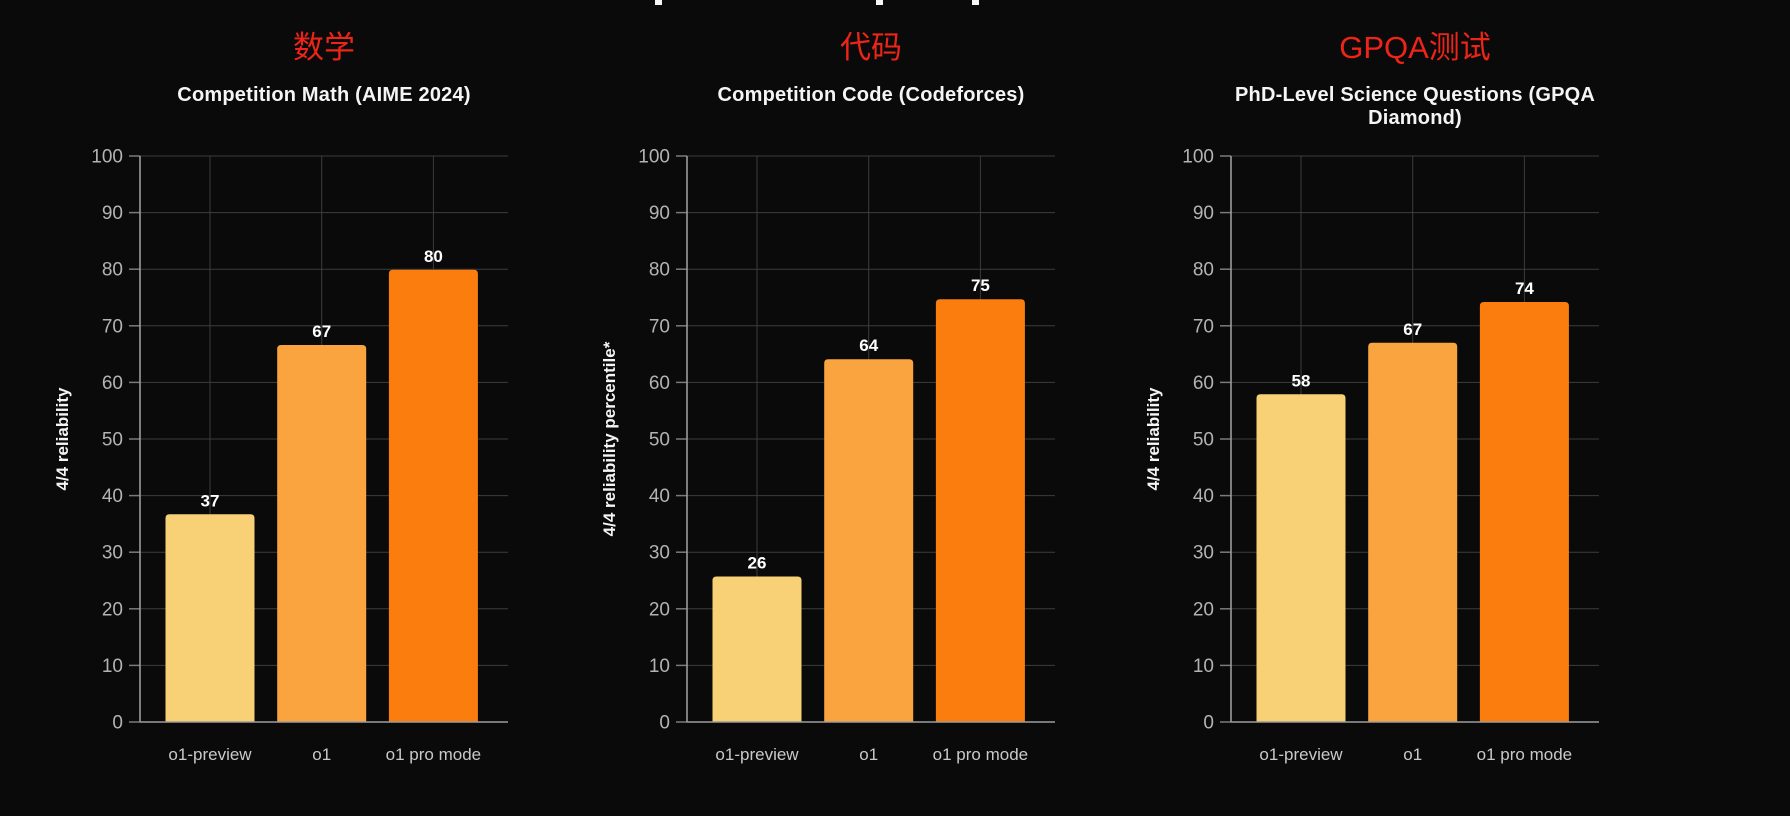 The height and width of the screenshot is (816, 1790). Describe the element at coordinates (1301, 380) in the screenshot. I see `bar-value-label: 58` at that location.